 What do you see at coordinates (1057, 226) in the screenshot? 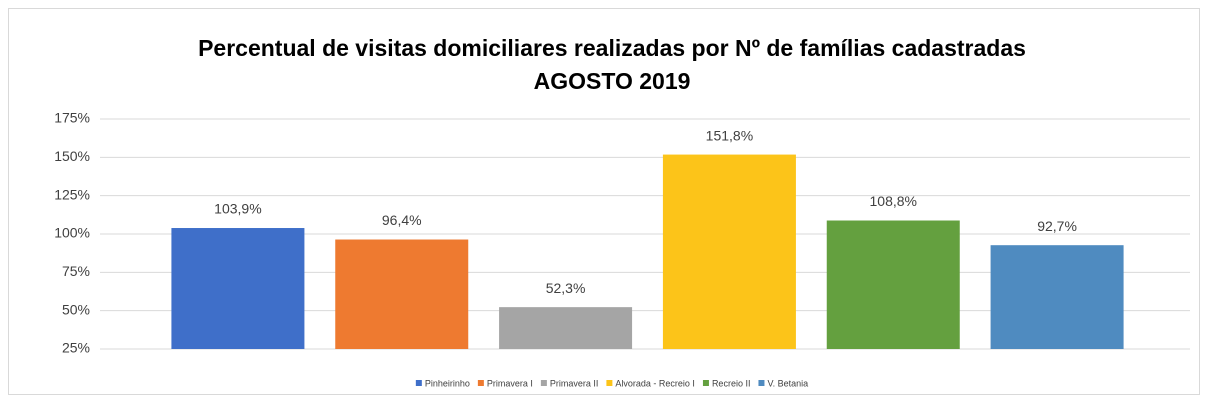
I see `data-label: 92,7%` at bounding box center [1057, 226].